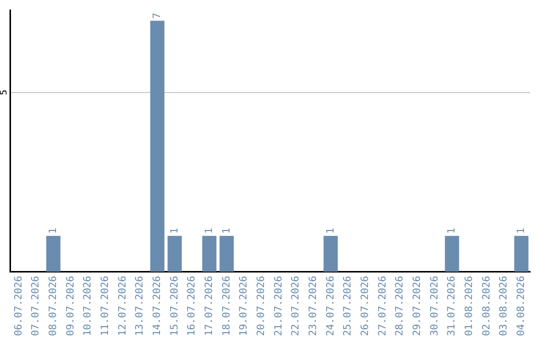 This screenshot has height=340, width=540. I want to click on x-tick-label: 31.07.2026, so click(452, 306).